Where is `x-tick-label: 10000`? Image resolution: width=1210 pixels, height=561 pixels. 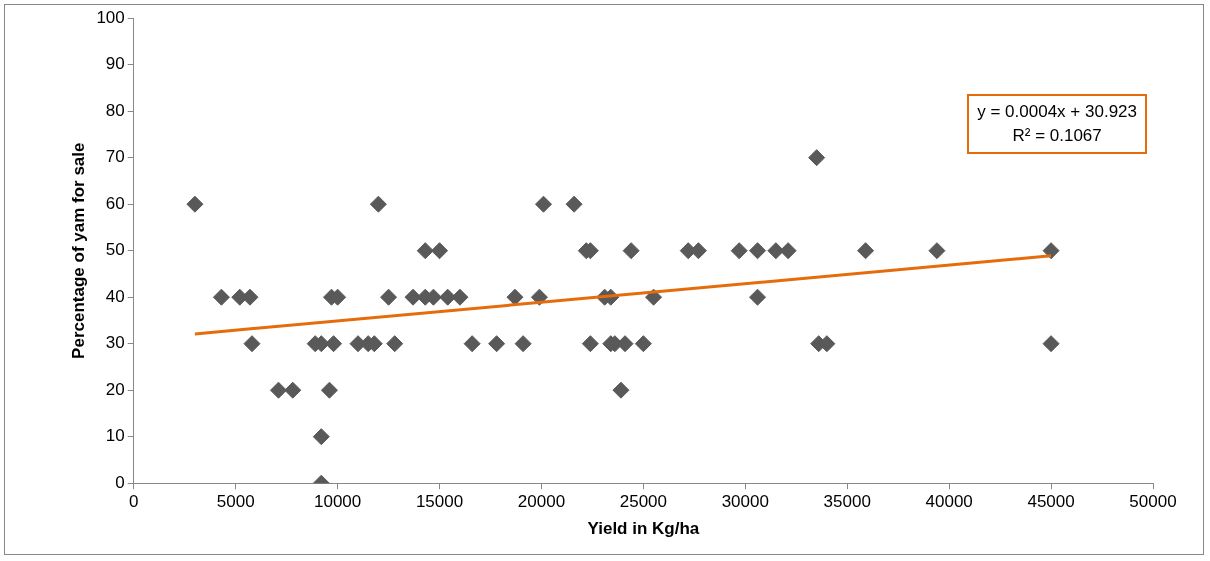
x-tick-label: 10000 is located at coordinates (337, 502).